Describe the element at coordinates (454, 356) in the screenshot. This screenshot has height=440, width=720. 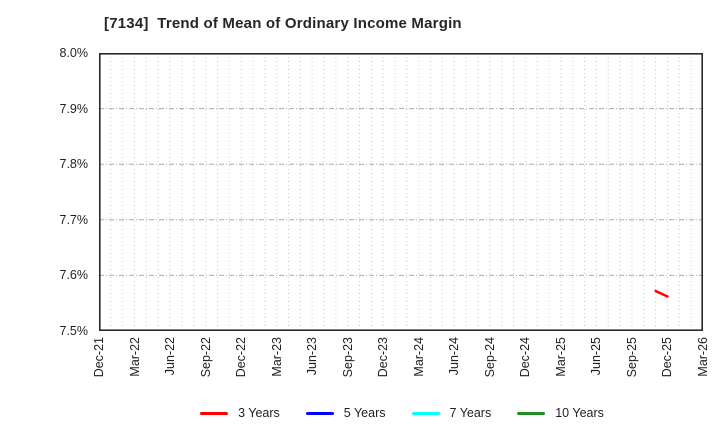
I see `x-tick-label: Jun-24` at that location.